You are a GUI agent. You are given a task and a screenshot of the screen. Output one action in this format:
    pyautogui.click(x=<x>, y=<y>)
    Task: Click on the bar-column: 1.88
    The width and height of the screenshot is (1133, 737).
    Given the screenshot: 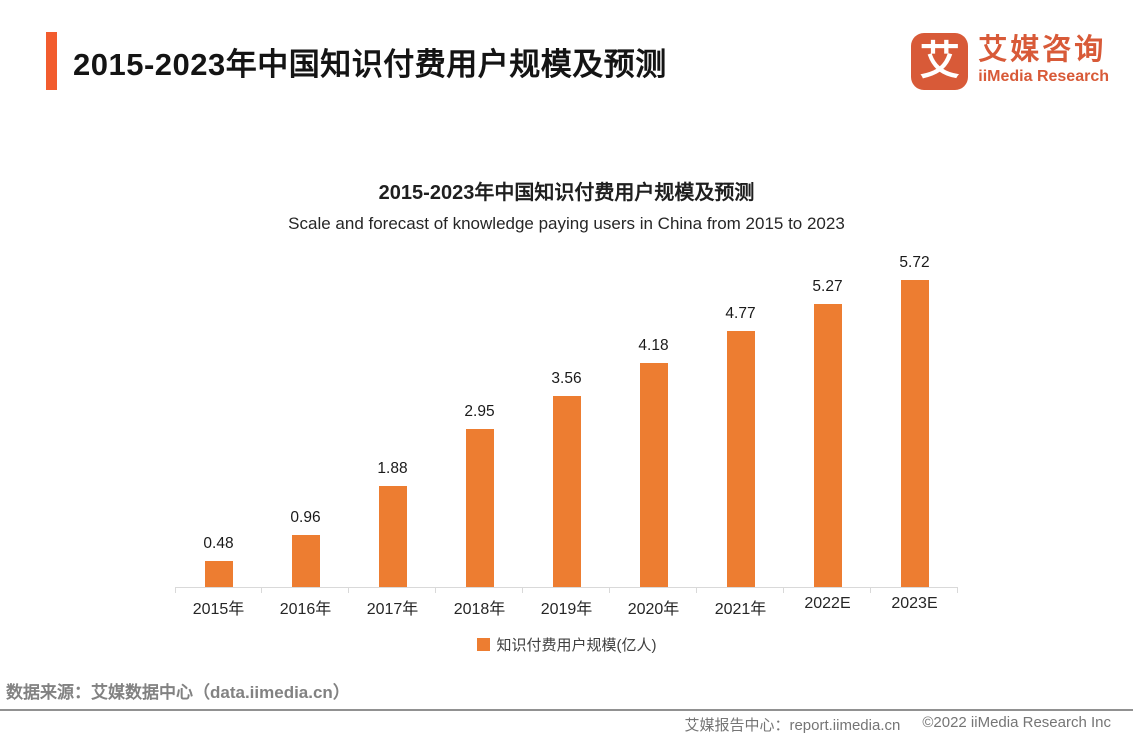 What is the action you would take?
    pyautogui.click(x=392, y=420)
    